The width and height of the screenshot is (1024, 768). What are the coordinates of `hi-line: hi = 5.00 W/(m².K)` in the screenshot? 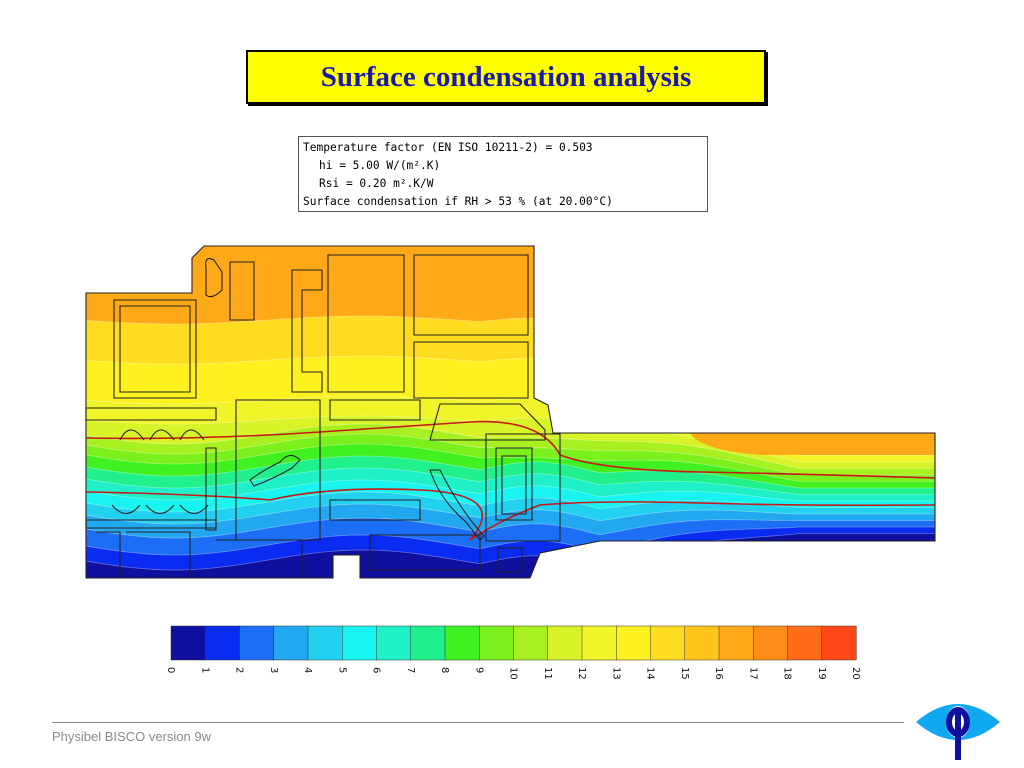 It's located at (380, 165).